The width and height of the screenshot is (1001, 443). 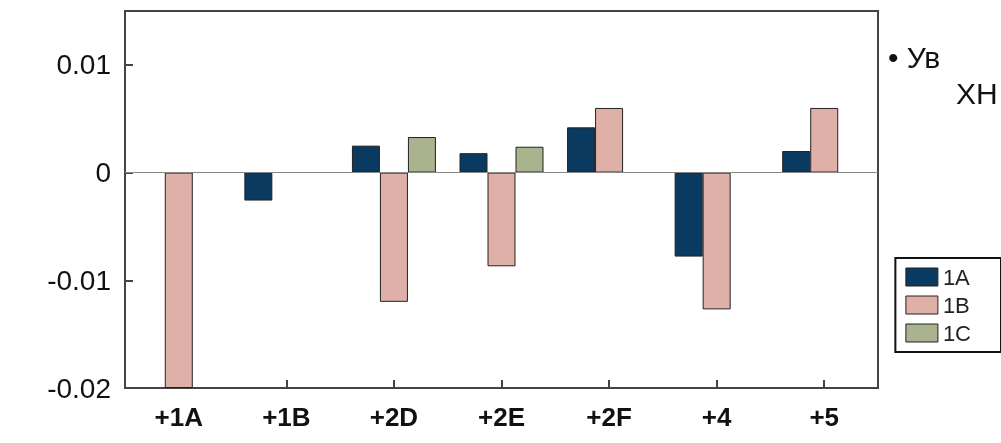 What do you see at coordinates (179, 417) in the screenshot?
I see `x-tick-label: +1A` at bounding box center [179, 417].